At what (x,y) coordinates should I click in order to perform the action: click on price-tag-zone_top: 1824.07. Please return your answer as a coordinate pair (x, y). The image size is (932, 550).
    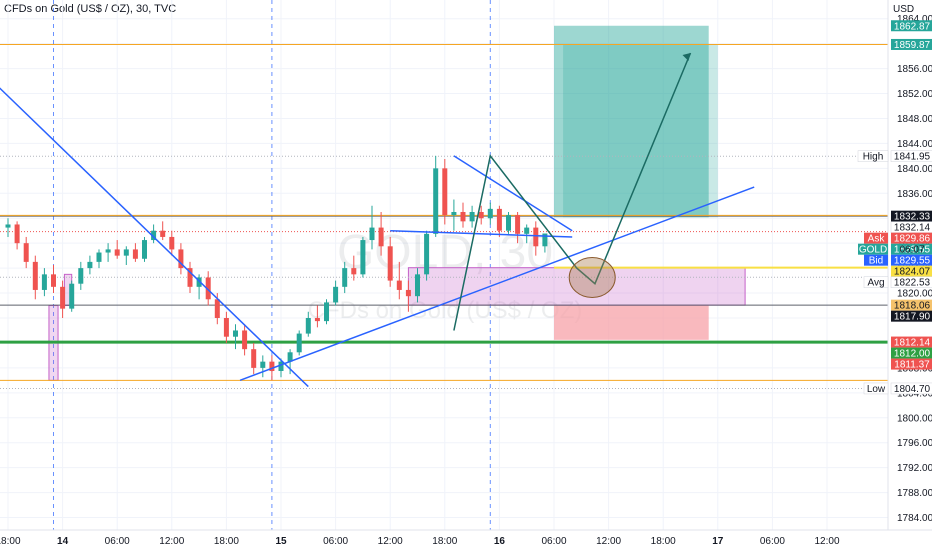
    Looking at the image, I should click on (911, 271).